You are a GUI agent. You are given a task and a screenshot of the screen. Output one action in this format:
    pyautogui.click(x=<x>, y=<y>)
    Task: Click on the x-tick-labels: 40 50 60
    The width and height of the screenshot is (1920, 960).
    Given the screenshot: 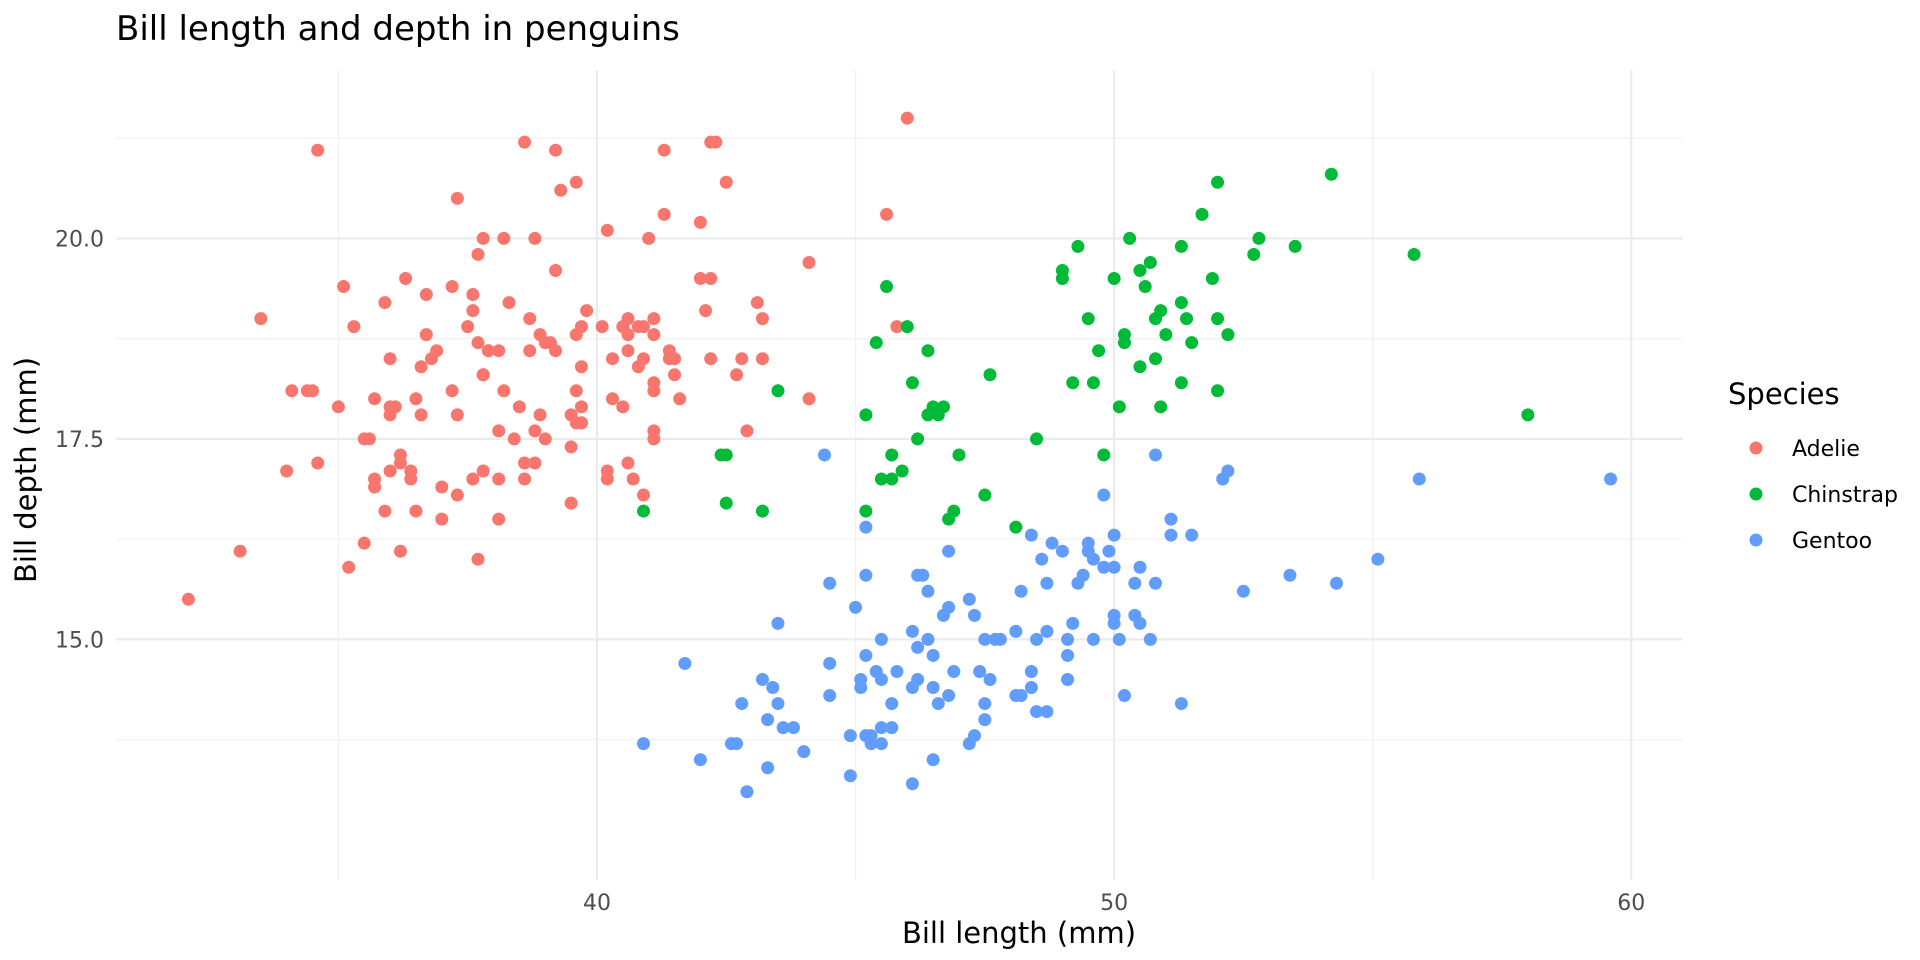 What is the action you would take?
    pyautogui.click(x=1114, y=903)
    